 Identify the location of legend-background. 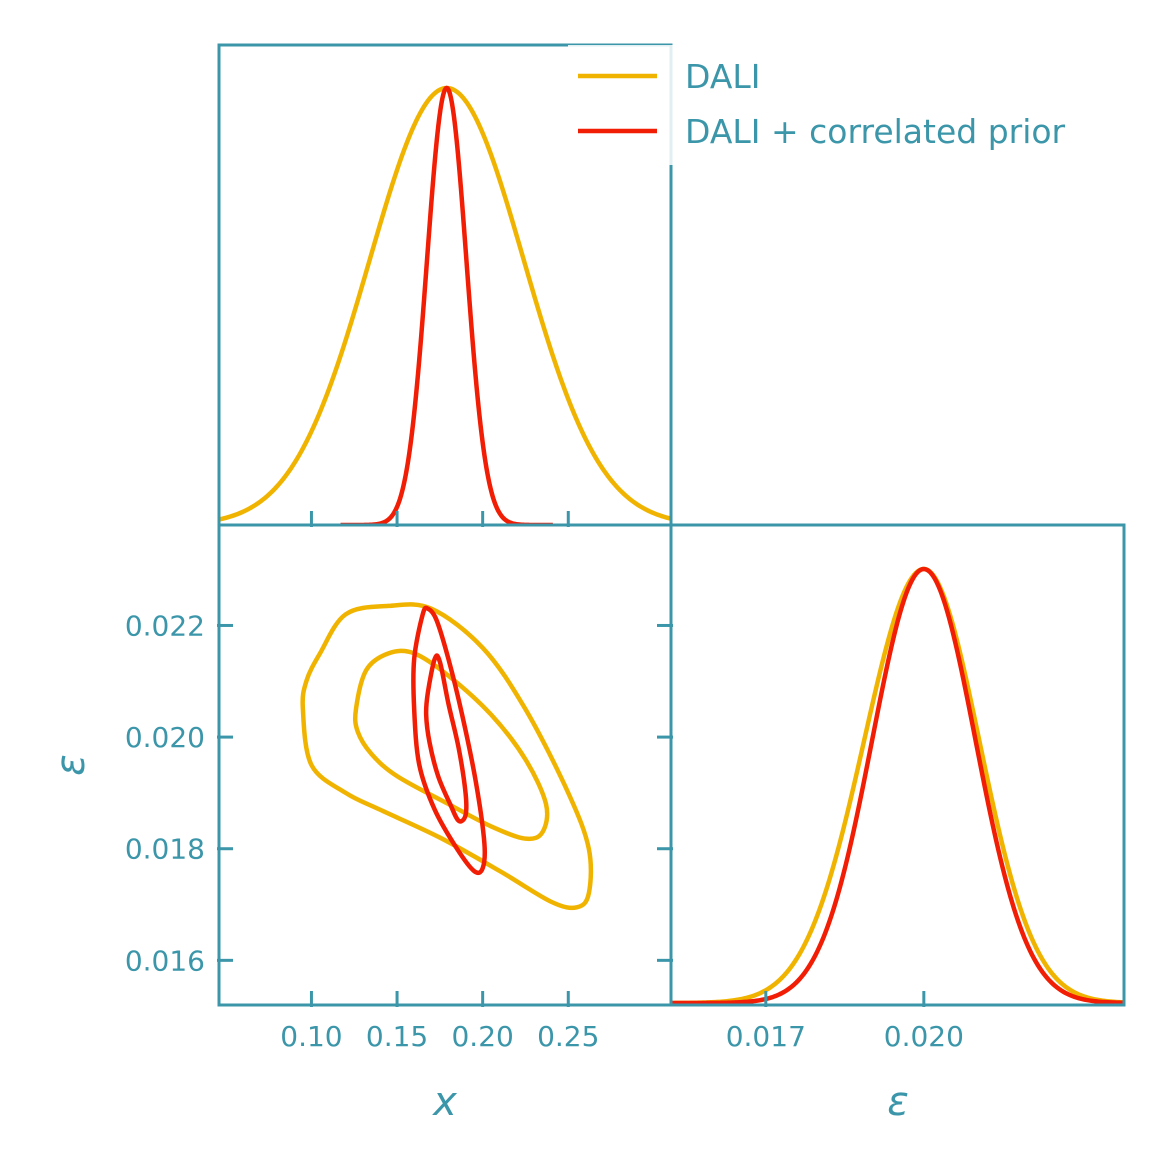
(840, 105).